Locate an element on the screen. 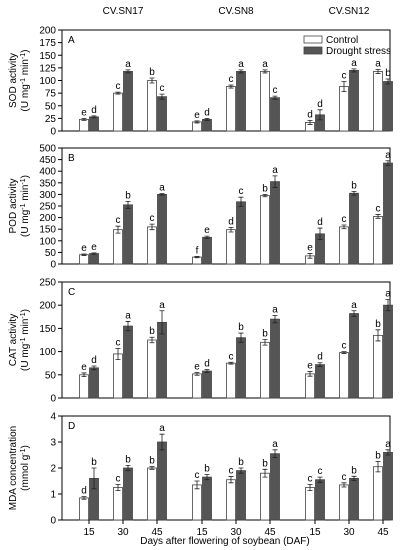 This screenshot has height=550, width=400. y-tick-label: 150 is located at coordinates (47, 230).